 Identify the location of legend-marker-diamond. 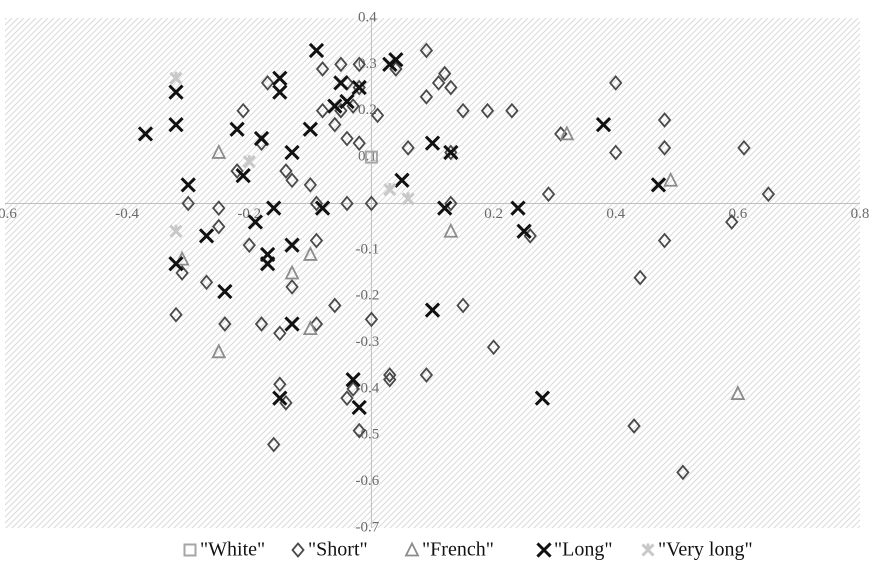
(298, 550).